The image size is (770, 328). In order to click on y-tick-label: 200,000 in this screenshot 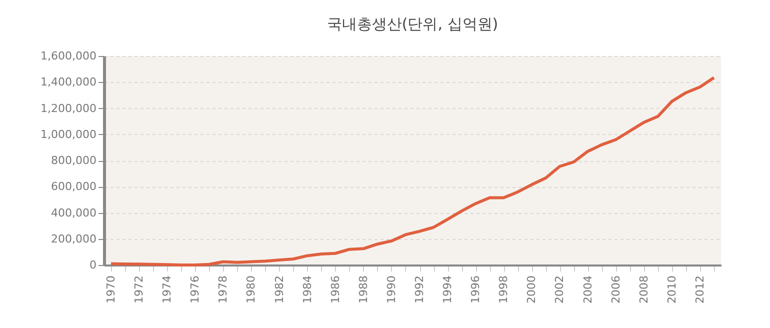, I will do `click(73, 239)`.